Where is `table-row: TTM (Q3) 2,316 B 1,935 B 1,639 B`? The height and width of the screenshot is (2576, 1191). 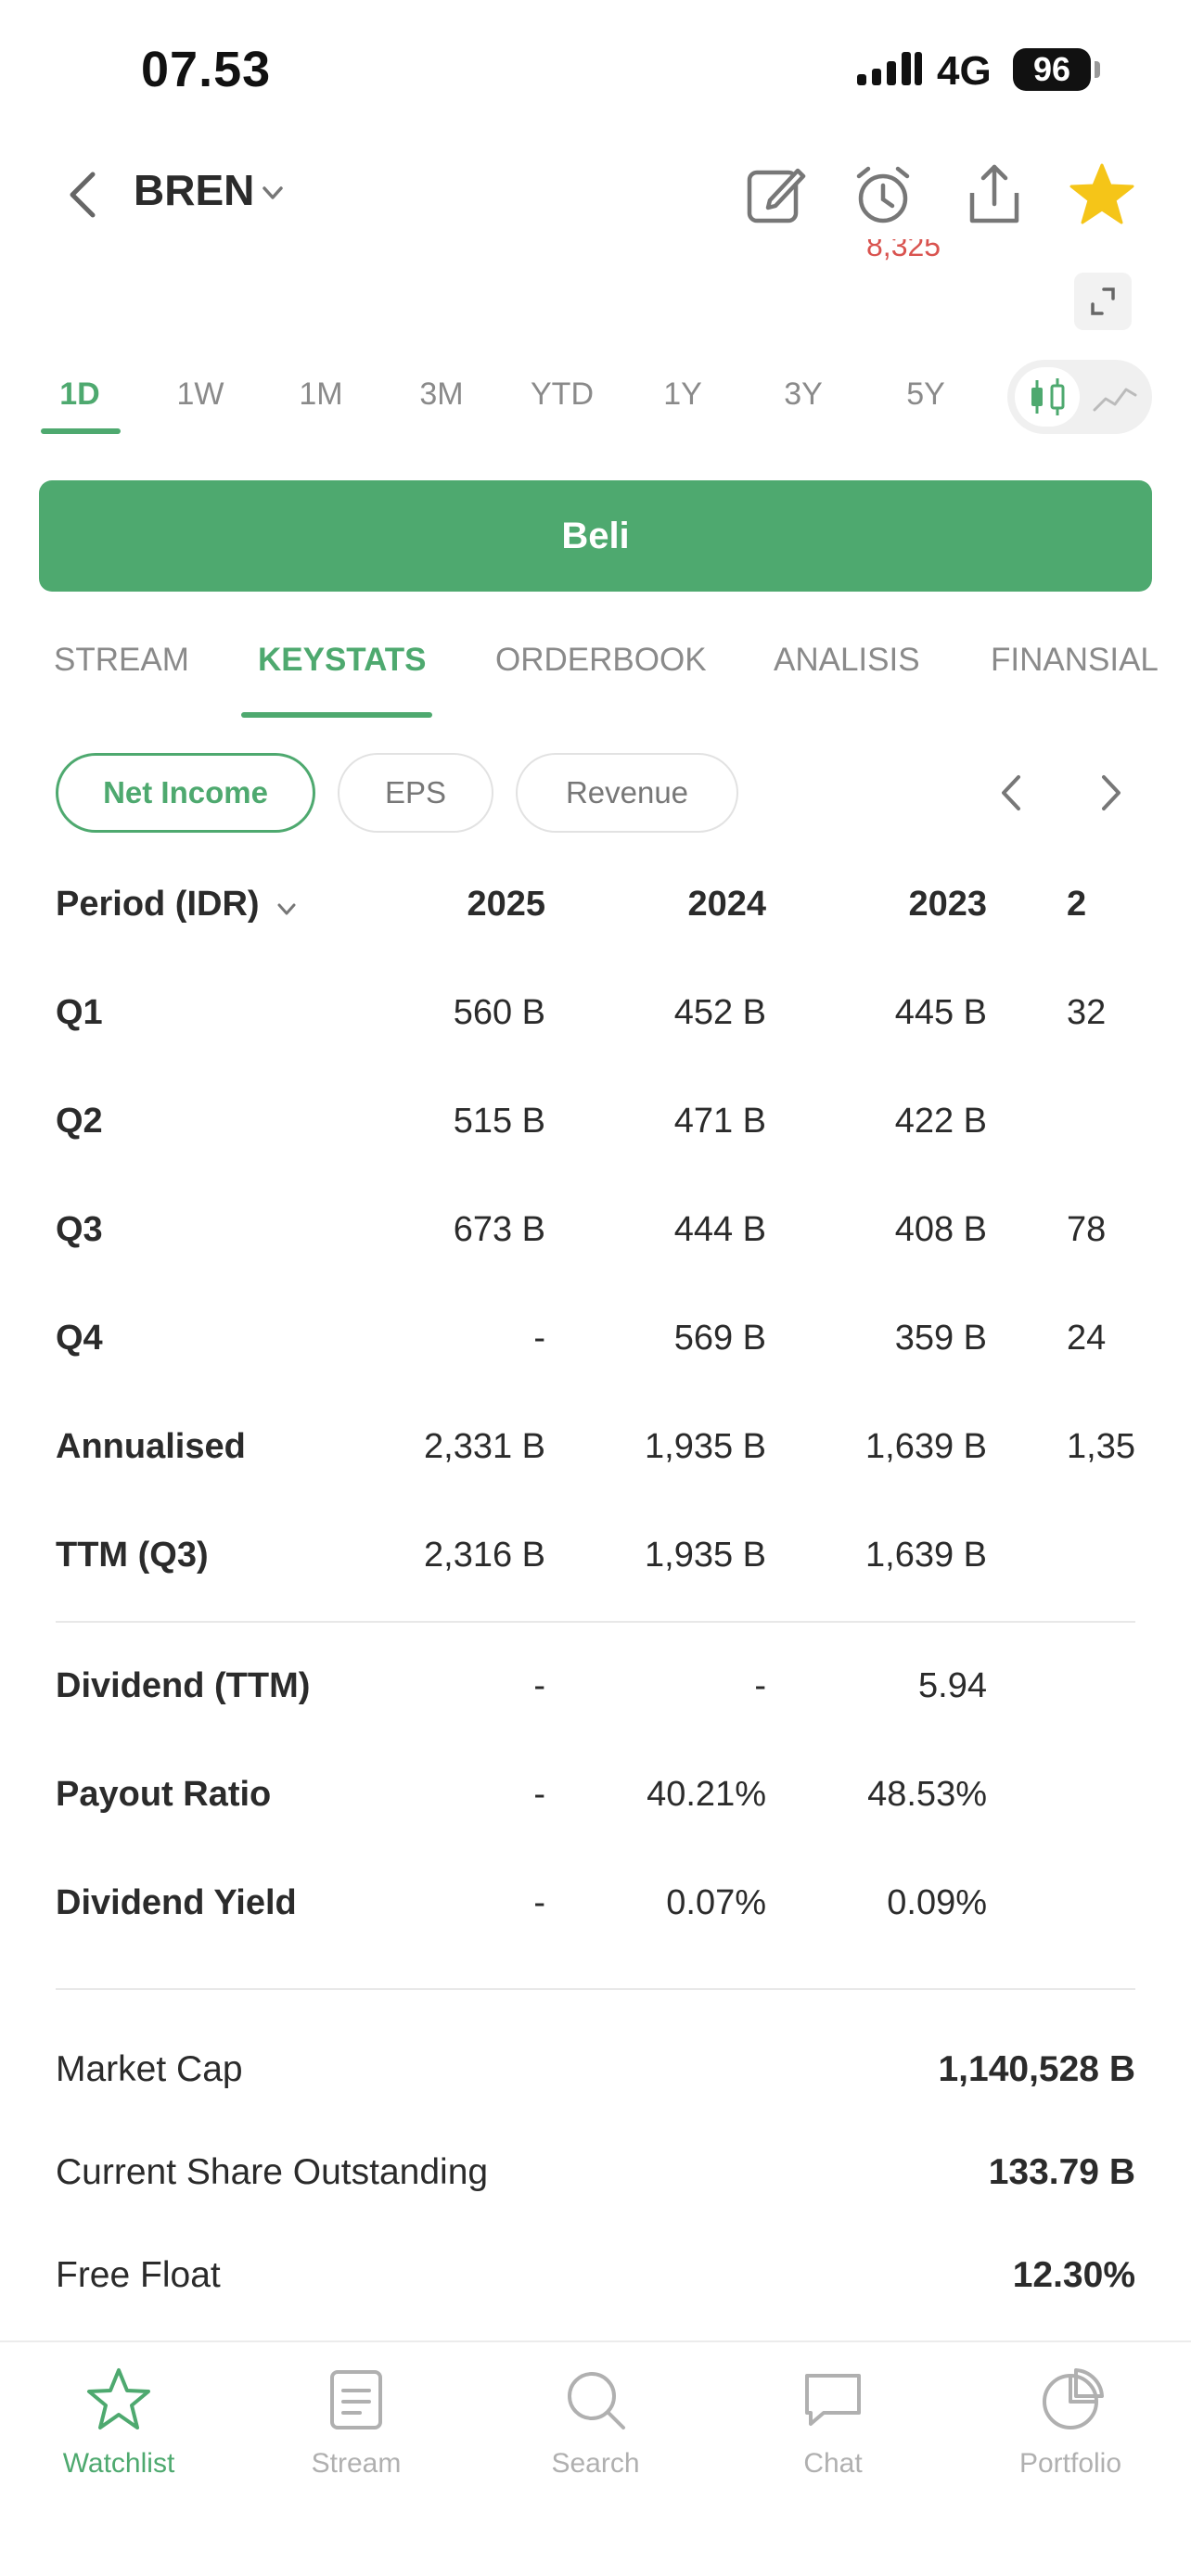
table-row: TTM (Q3) 2,316 B 1,935 B 1,639 B is located at coordinates (595, 1557).